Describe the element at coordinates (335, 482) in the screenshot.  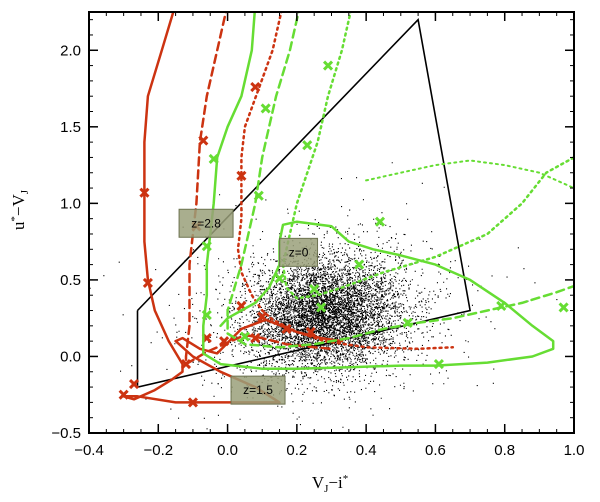
I see `x-axis-title-rest: −i` at that location.